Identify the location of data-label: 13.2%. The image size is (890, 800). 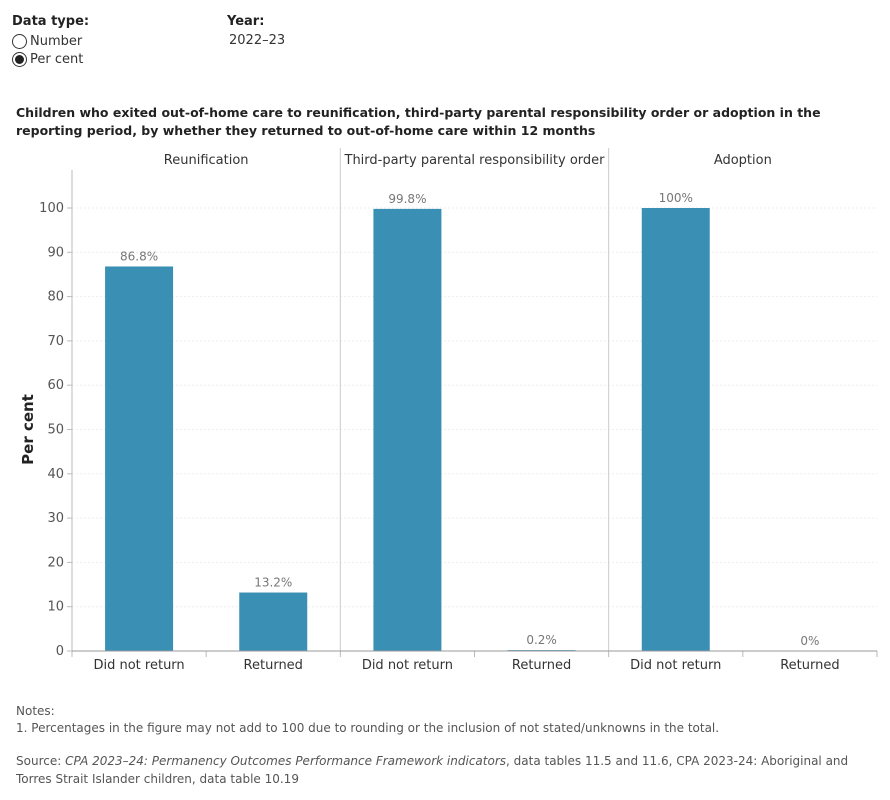
(273, 583).